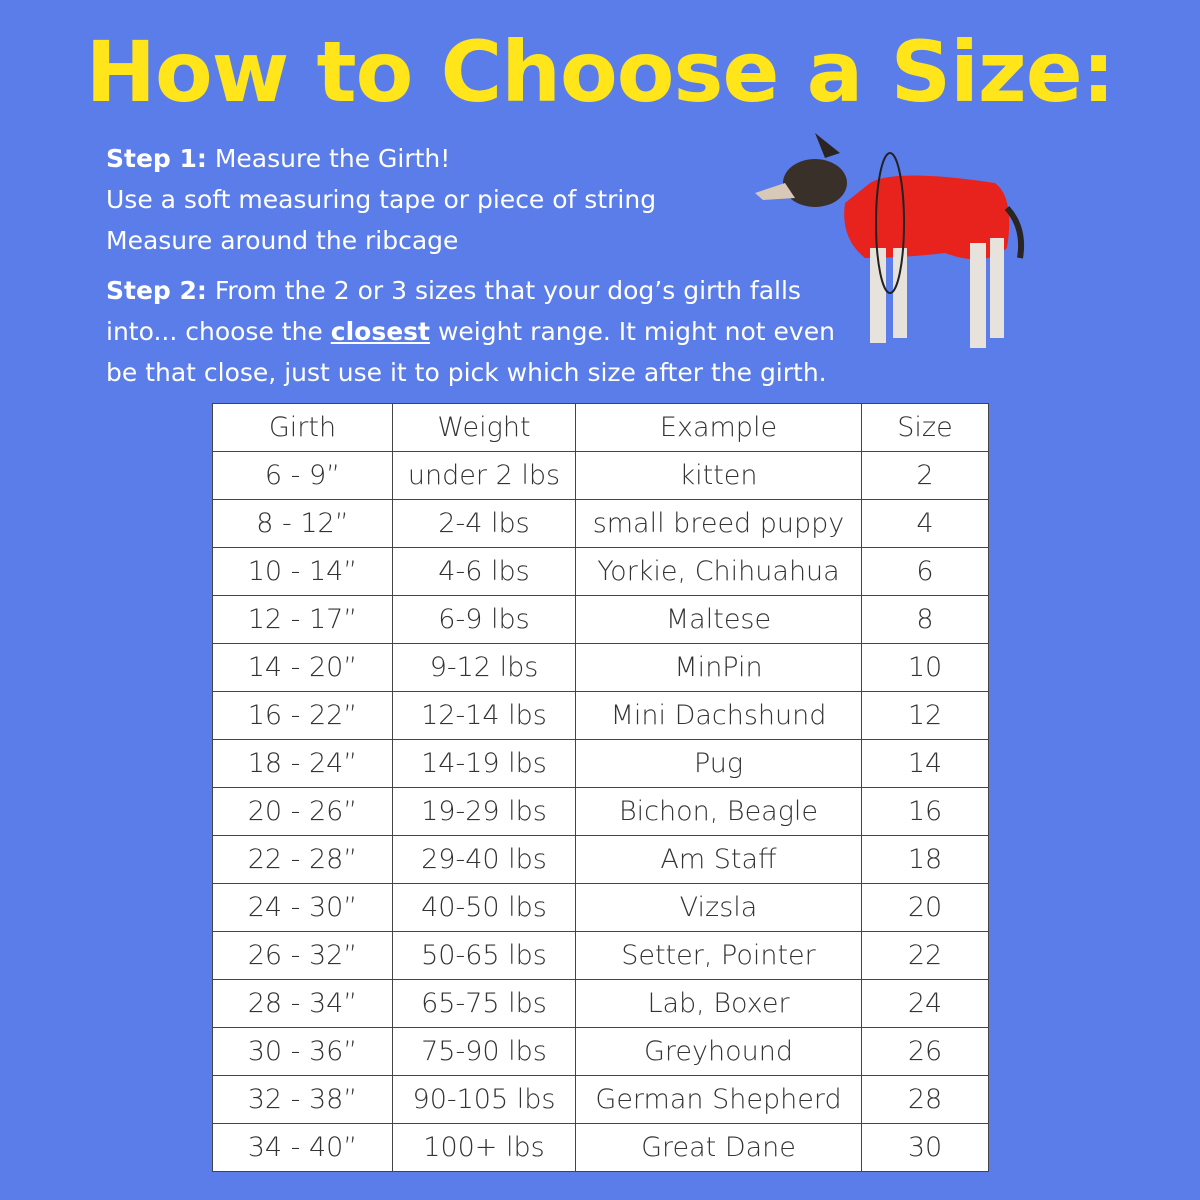  What do you see at coordinates (302, 571) in the screenshot?
I see `table-cell: 10 - 14”` at bounding box center [302, 571].